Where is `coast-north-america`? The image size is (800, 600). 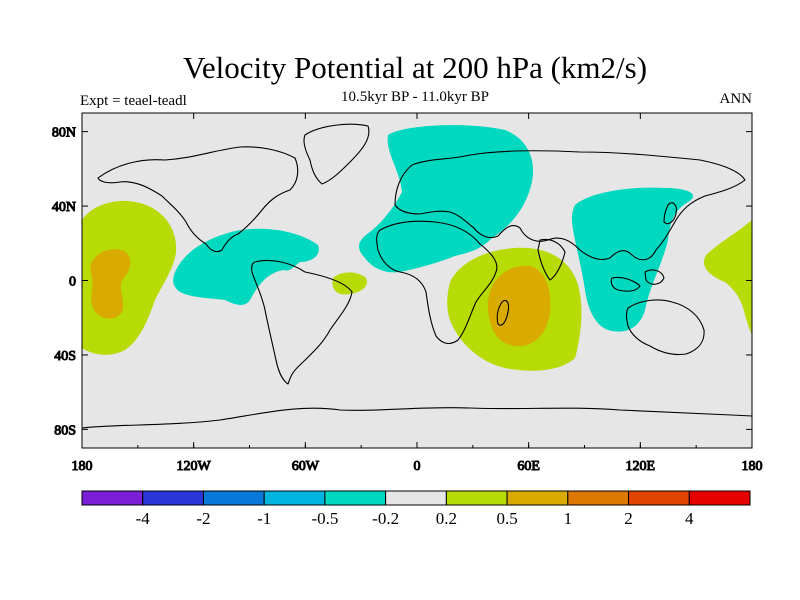 coast-north-america is located at coordinates (198, 199).